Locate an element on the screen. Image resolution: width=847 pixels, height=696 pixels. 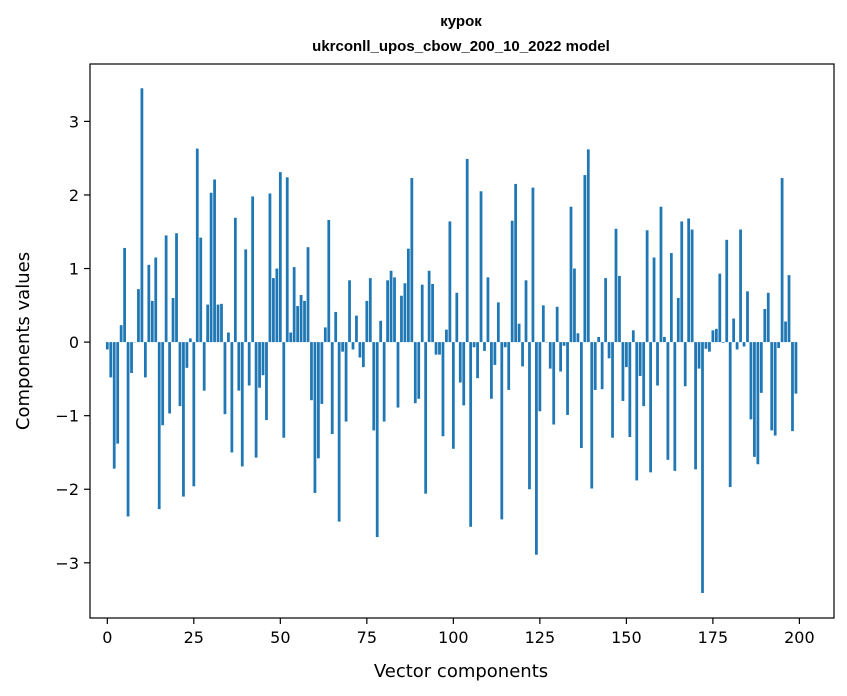
x-tick-label: 200 is located at coordinates (799, 637).